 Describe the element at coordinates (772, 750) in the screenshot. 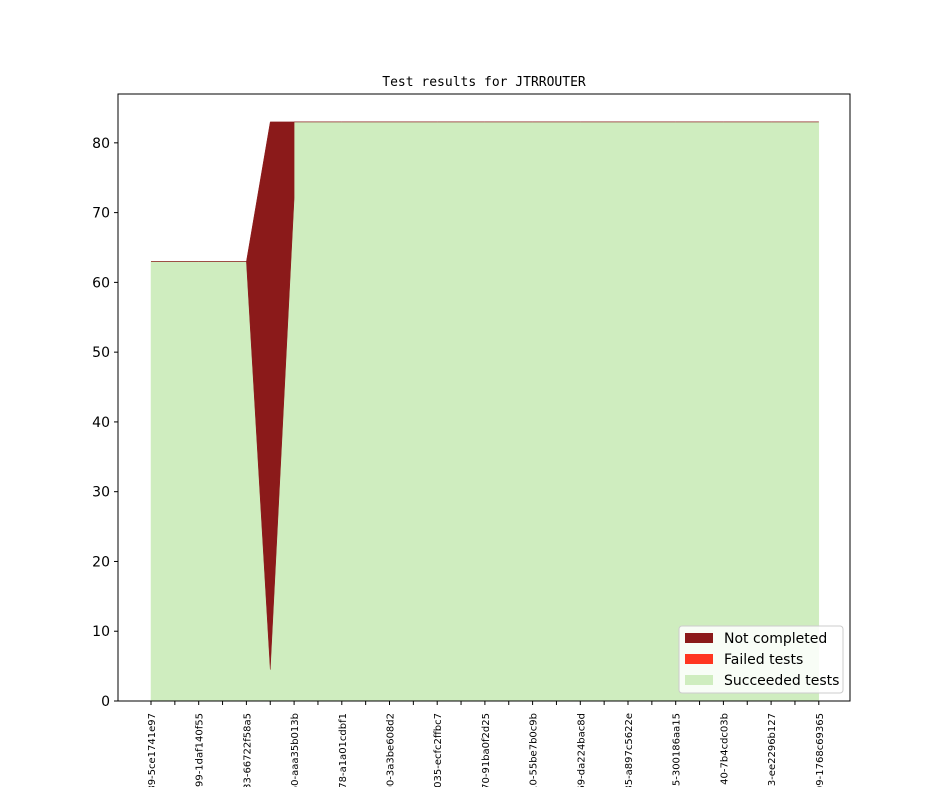

I see `x-tick-label: 53-ee2296b127` at that location.